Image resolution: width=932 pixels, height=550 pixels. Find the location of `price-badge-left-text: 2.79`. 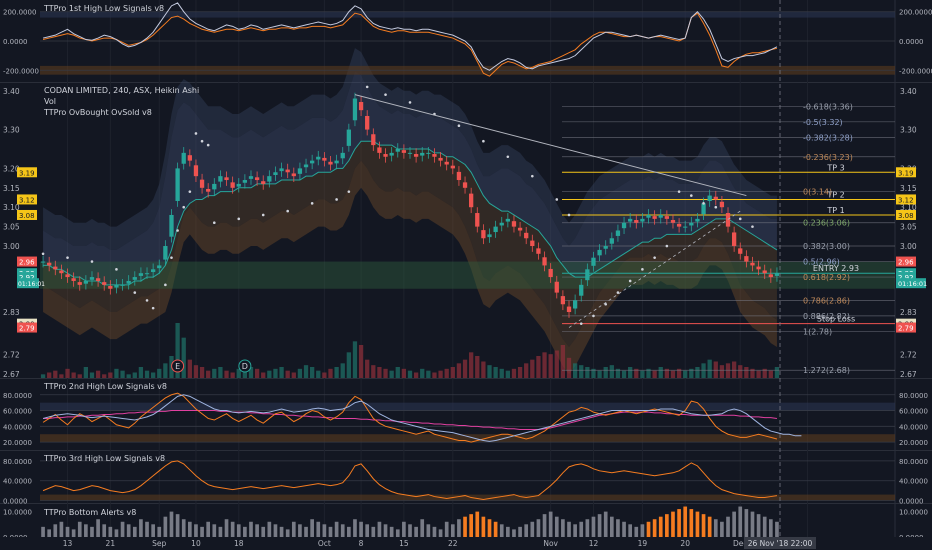

price-badge-left-text: 2.79 is located at coordinates (27, 329).